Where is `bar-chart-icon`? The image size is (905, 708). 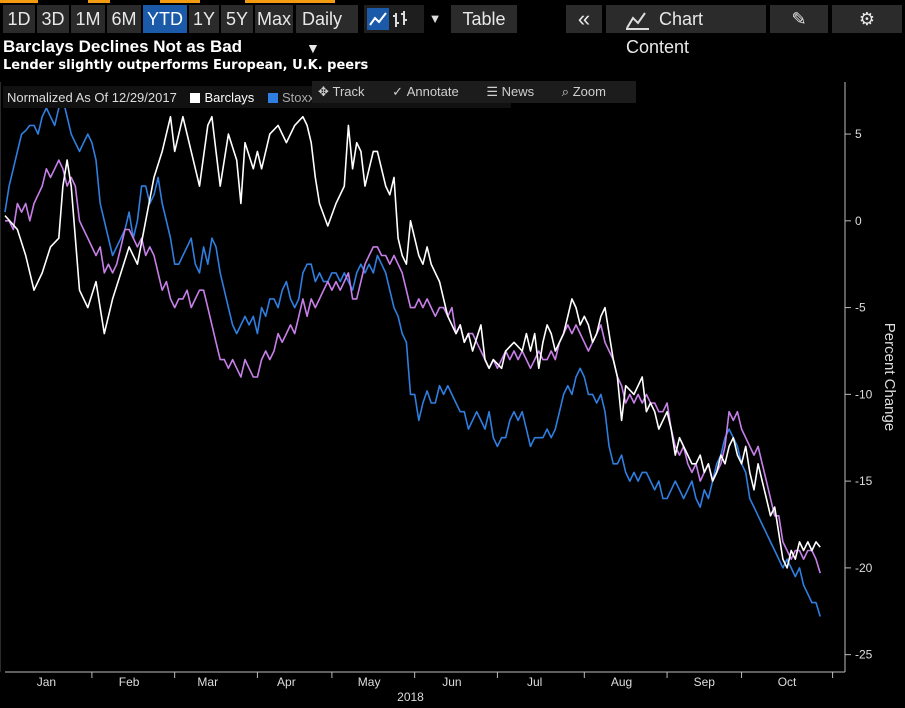 bar-chart-icon is located at coordinates (400, 19).